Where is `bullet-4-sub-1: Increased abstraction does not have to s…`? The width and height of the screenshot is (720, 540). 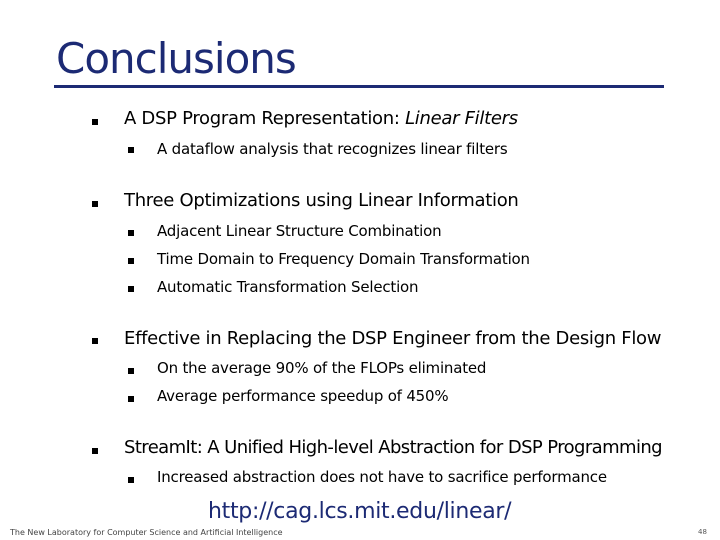 bullet-4-sub-1: Increased abstraction does not have to s… is located at coordinates (382, 477).